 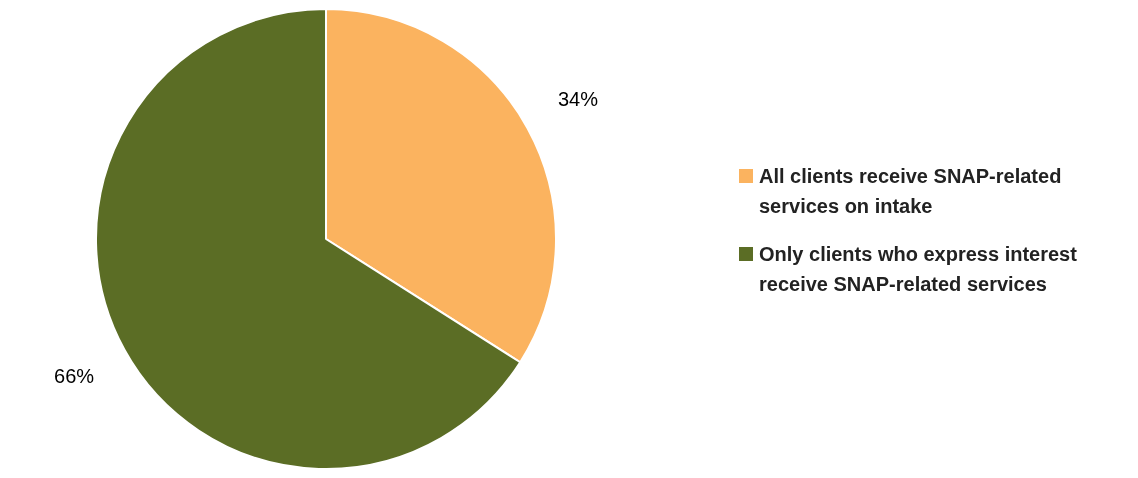 What do you see at coordinates (918, 269) in the screenshot?
I see `legend-label: Only clients who express interest receive SNAP-related services` at bounding box center [918, 269].